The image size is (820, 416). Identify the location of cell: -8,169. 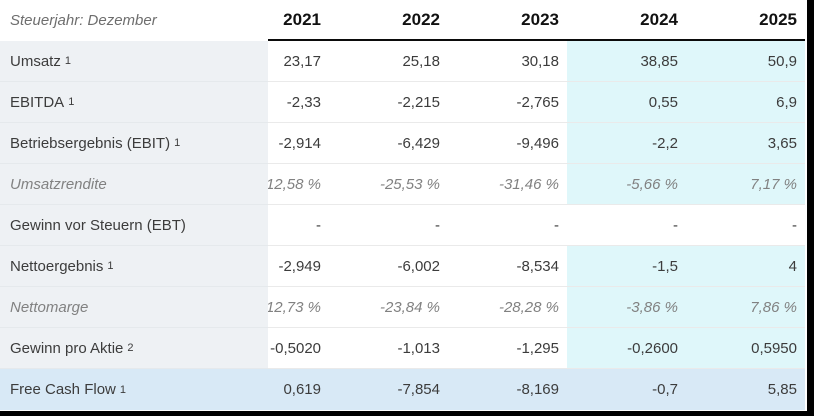
(537, 389).